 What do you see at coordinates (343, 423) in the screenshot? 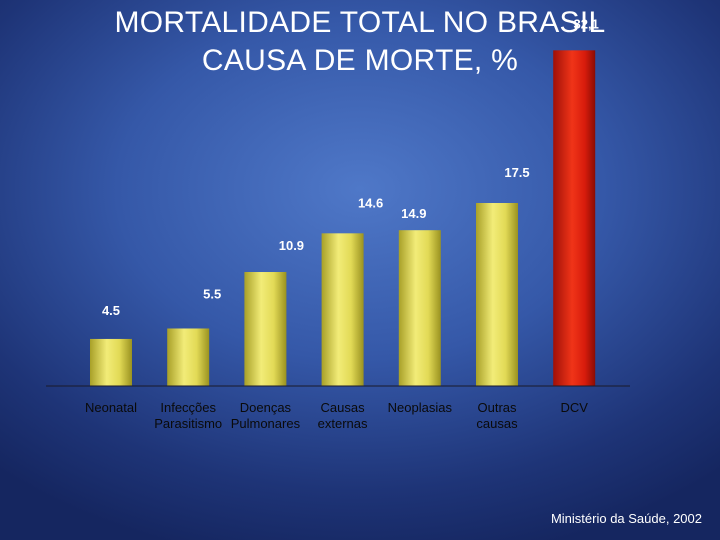
I see `category-label-3-1: externas` at bounding box center [343, 423].